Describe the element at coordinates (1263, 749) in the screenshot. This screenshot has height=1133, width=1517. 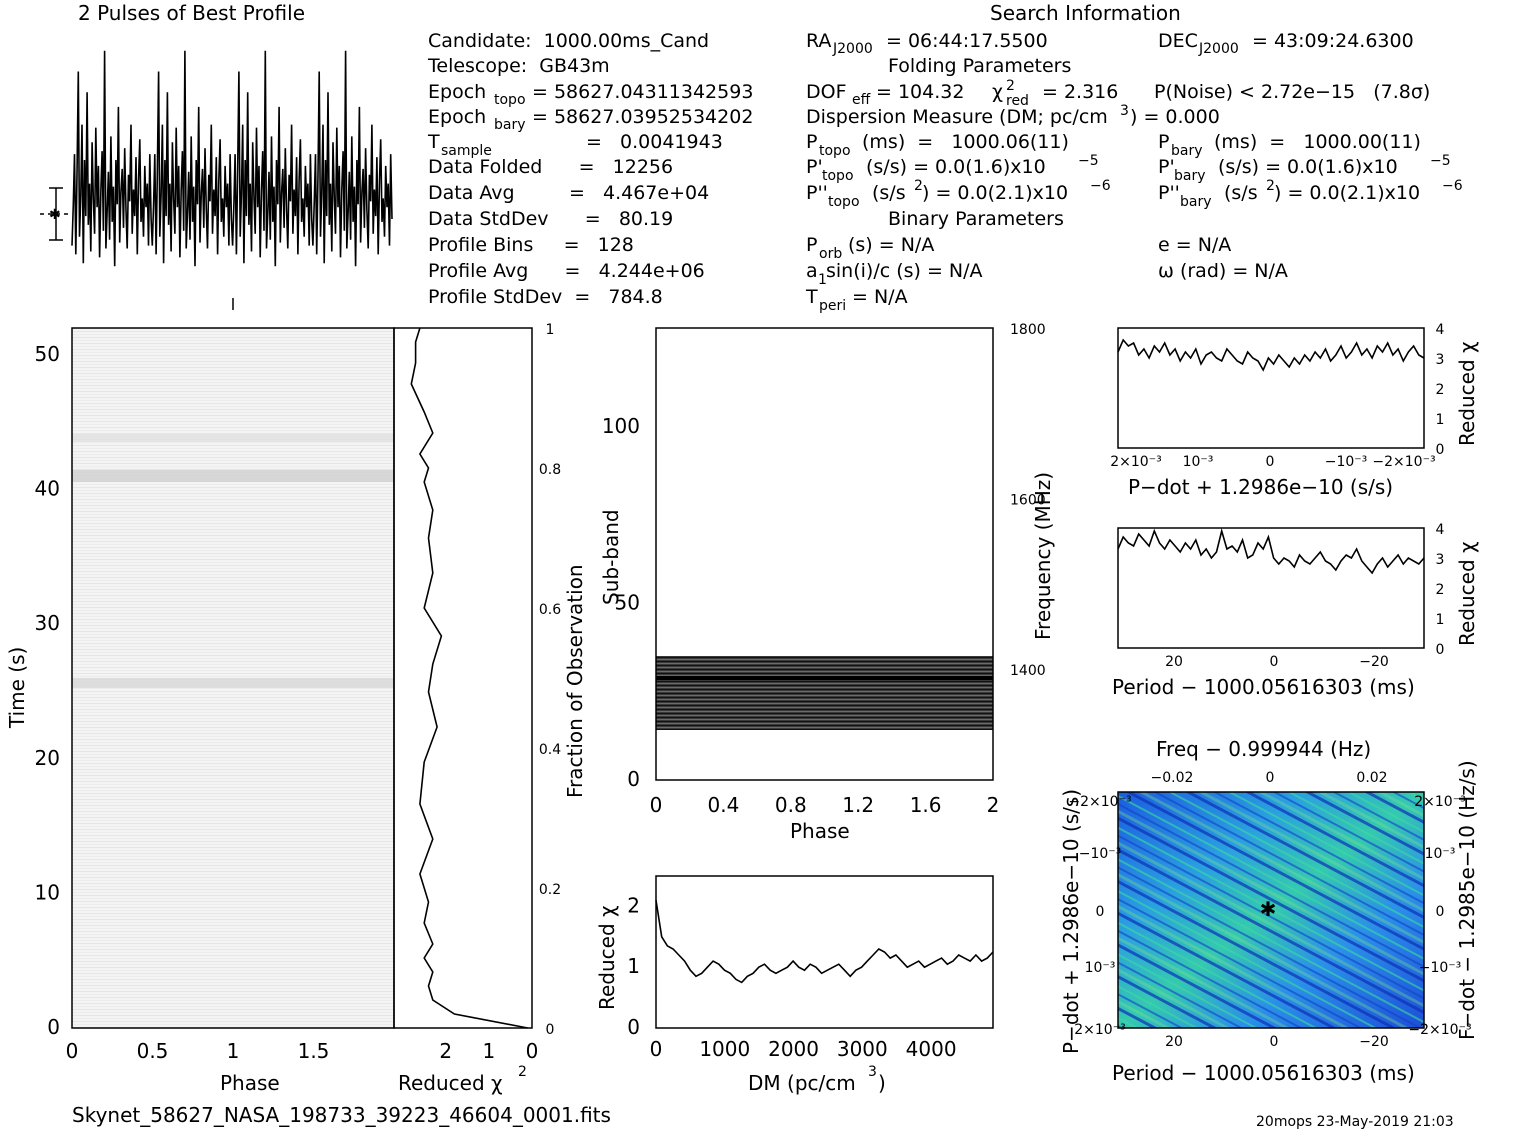
I see `p-pdot-xlabel-top: Freq − 0.999944 (Hz)` at that location.